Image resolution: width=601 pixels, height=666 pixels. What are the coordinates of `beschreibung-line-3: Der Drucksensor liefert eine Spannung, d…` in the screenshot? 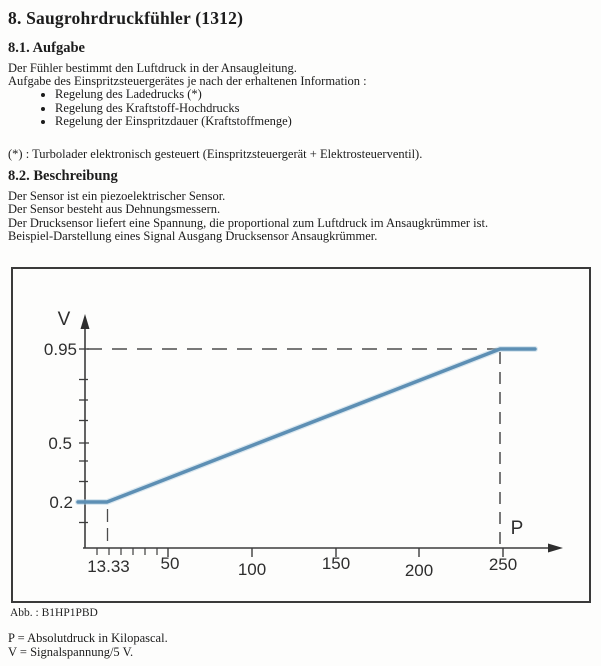 It's located at (248, 222).